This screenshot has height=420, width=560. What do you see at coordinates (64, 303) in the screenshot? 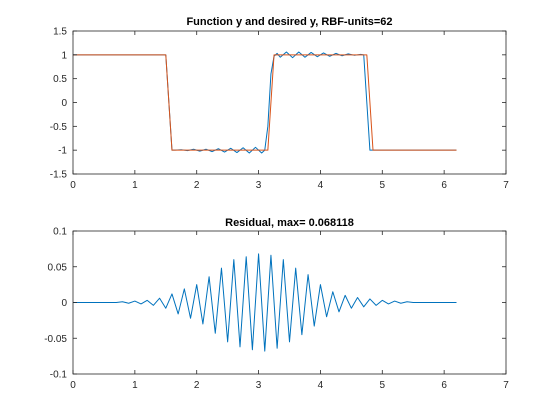
I see `bottom-y-tick-label: 0` at bounding box center [64, 303].